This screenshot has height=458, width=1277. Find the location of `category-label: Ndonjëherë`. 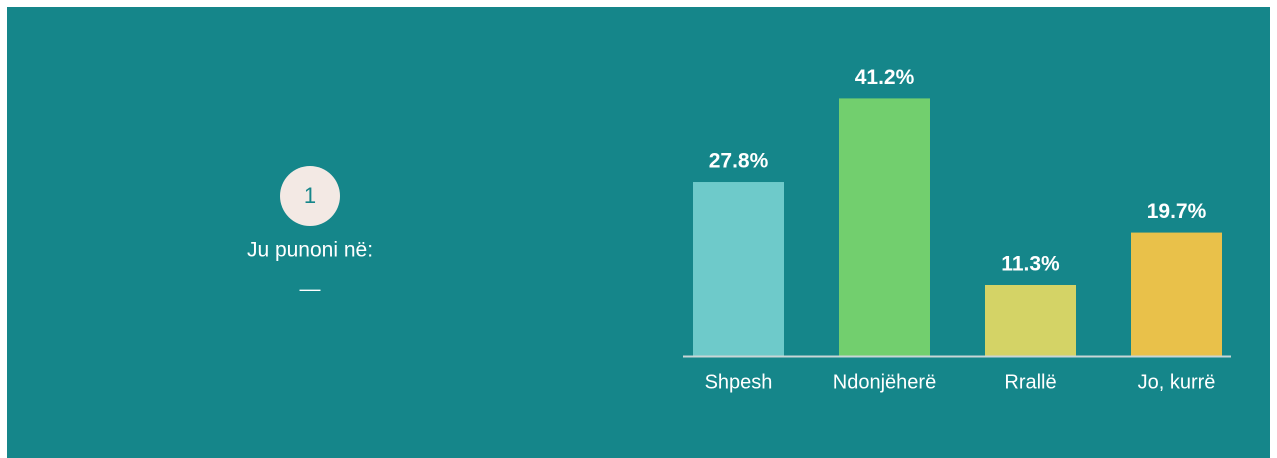

category-label: Ndonjëherë is located at coordinates (884, 382).